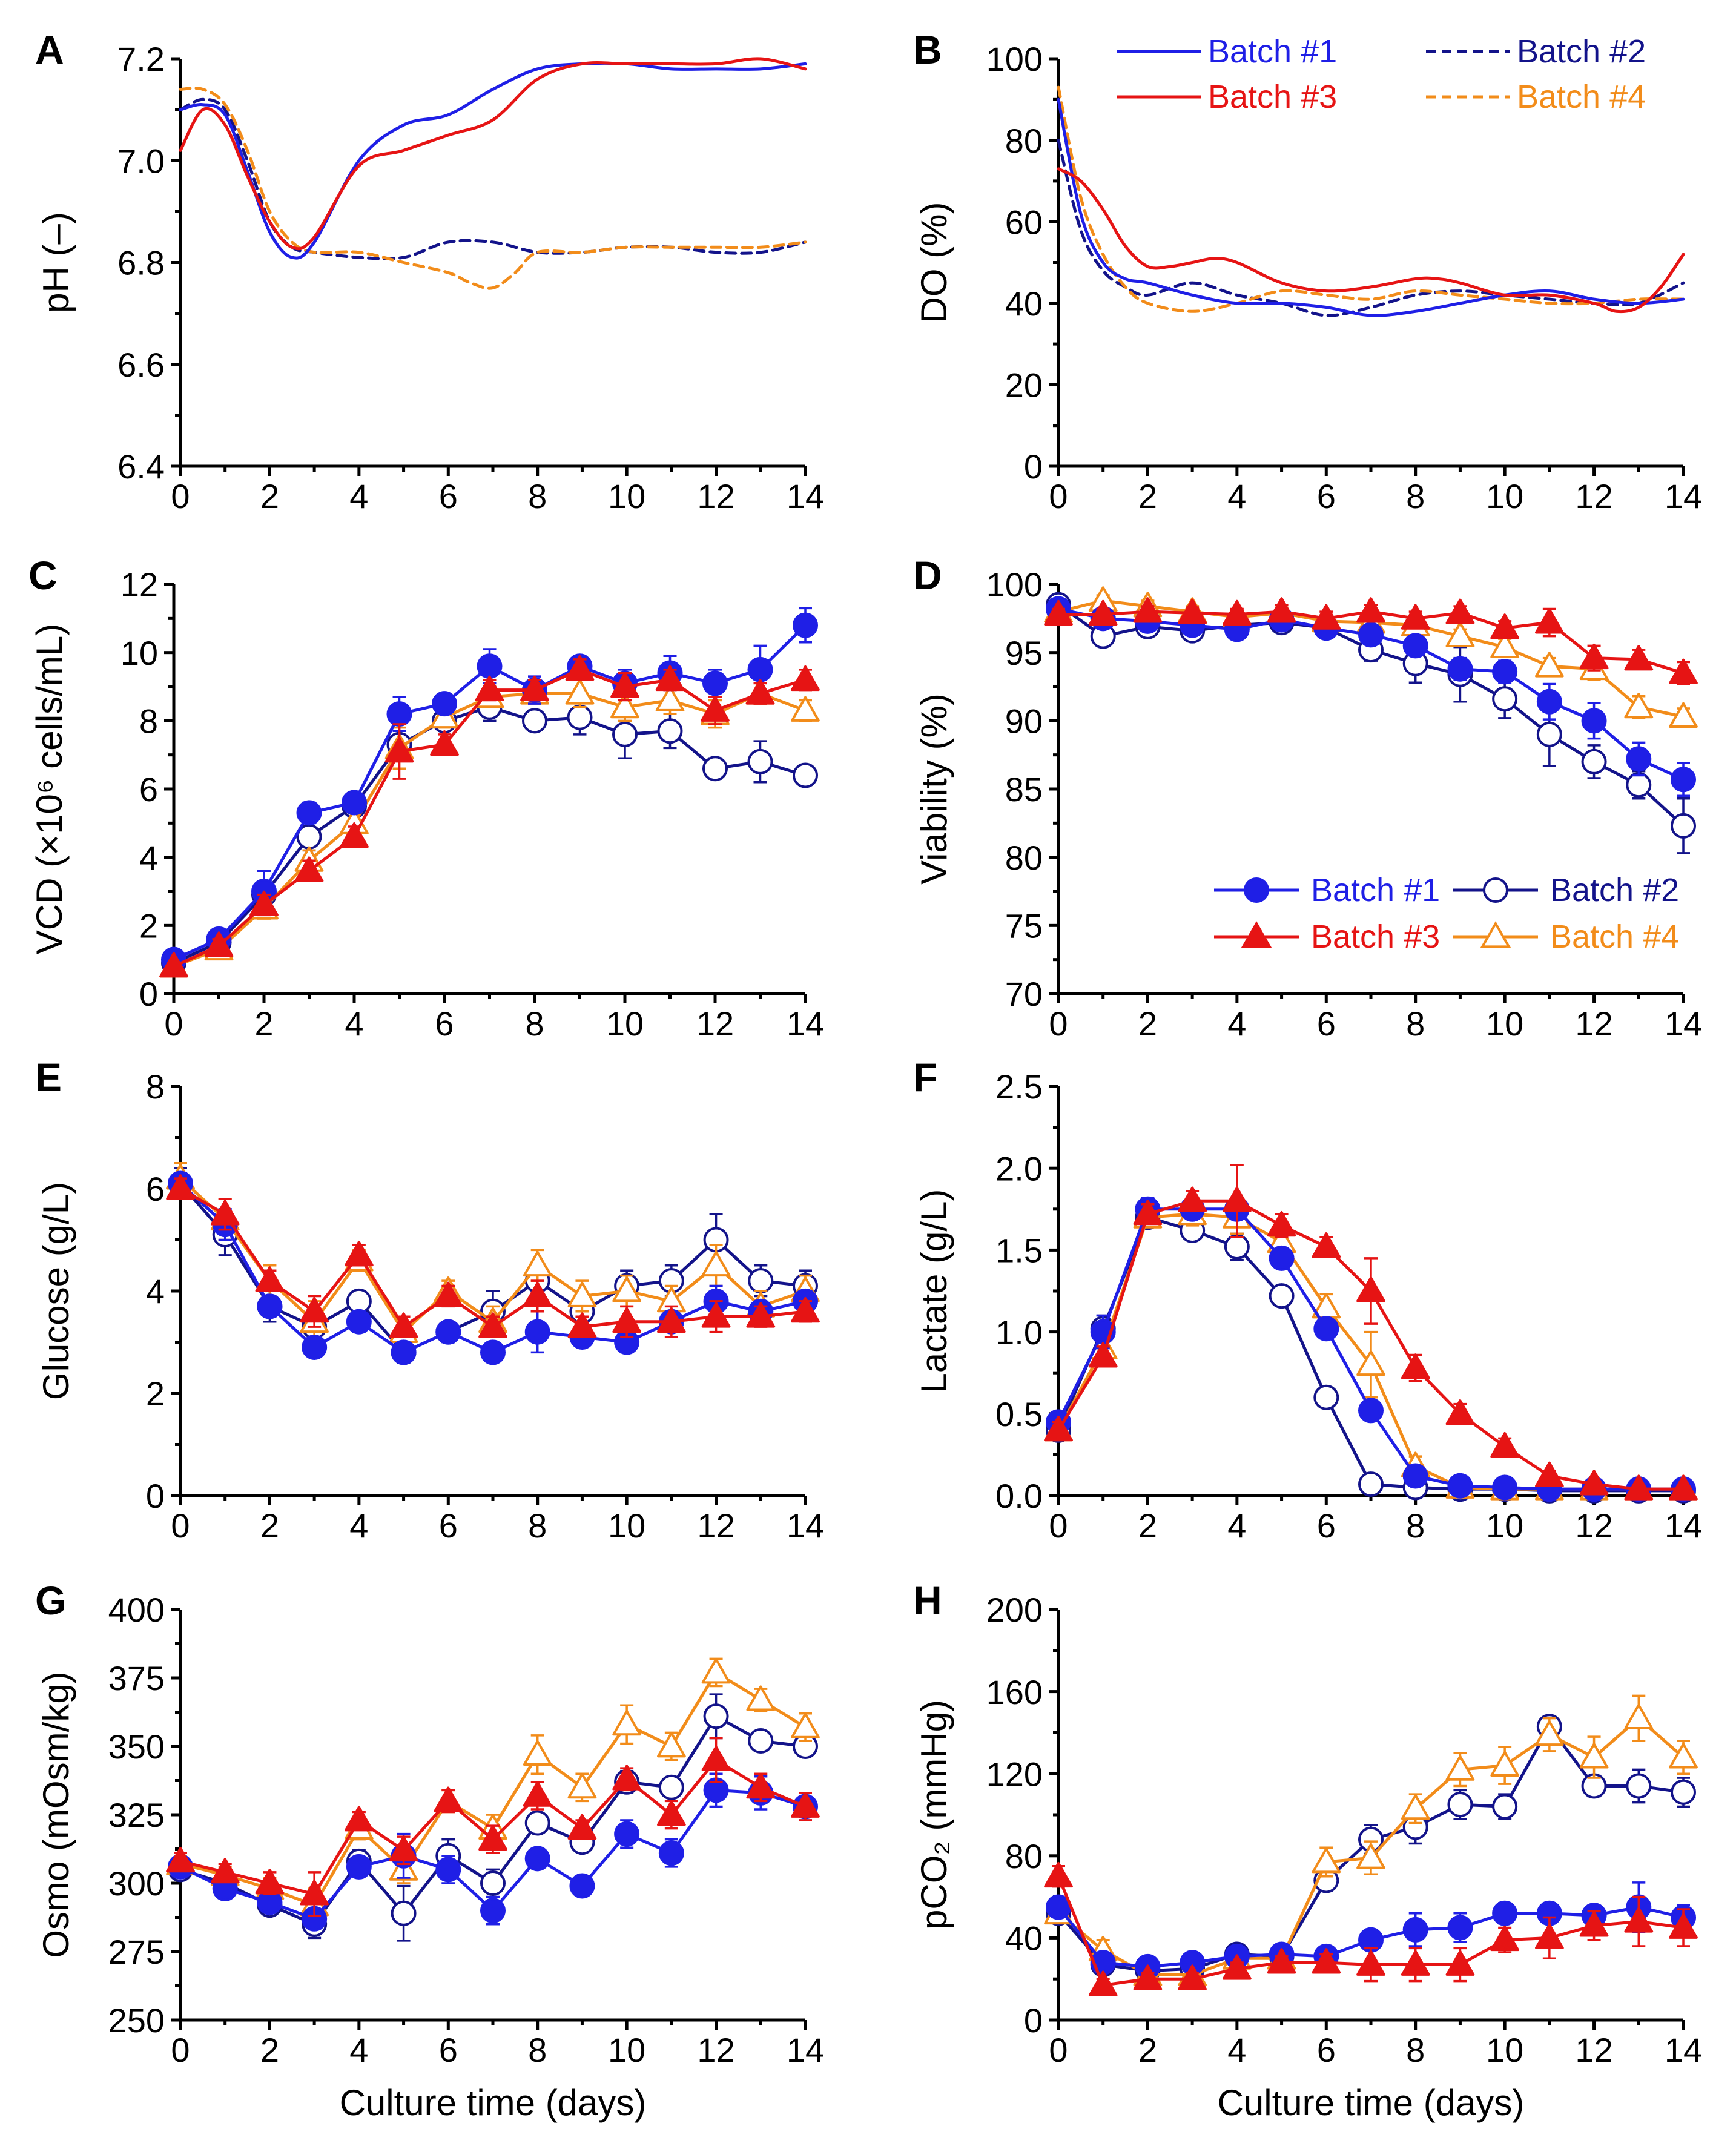  I want to click on y-tick-label: 20, so click(1024, 385).